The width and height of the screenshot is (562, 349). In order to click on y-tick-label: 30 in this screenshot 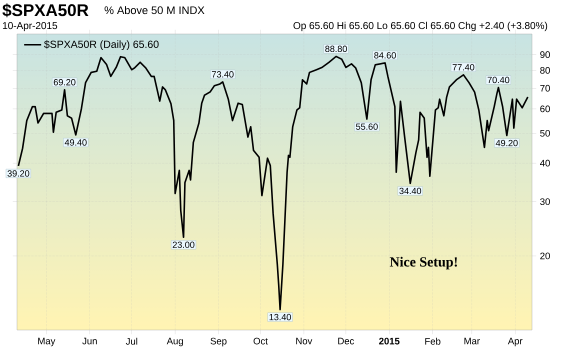, I will do `click(545, 202)`.